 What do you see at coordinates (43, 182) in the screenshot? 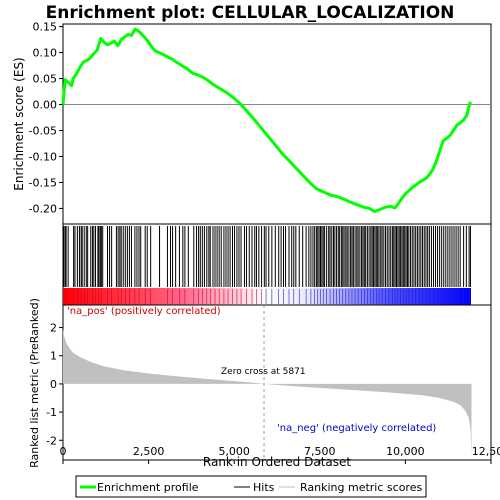
I see `es-y-tick-label: -0.15` at bounding box center [43, 182].